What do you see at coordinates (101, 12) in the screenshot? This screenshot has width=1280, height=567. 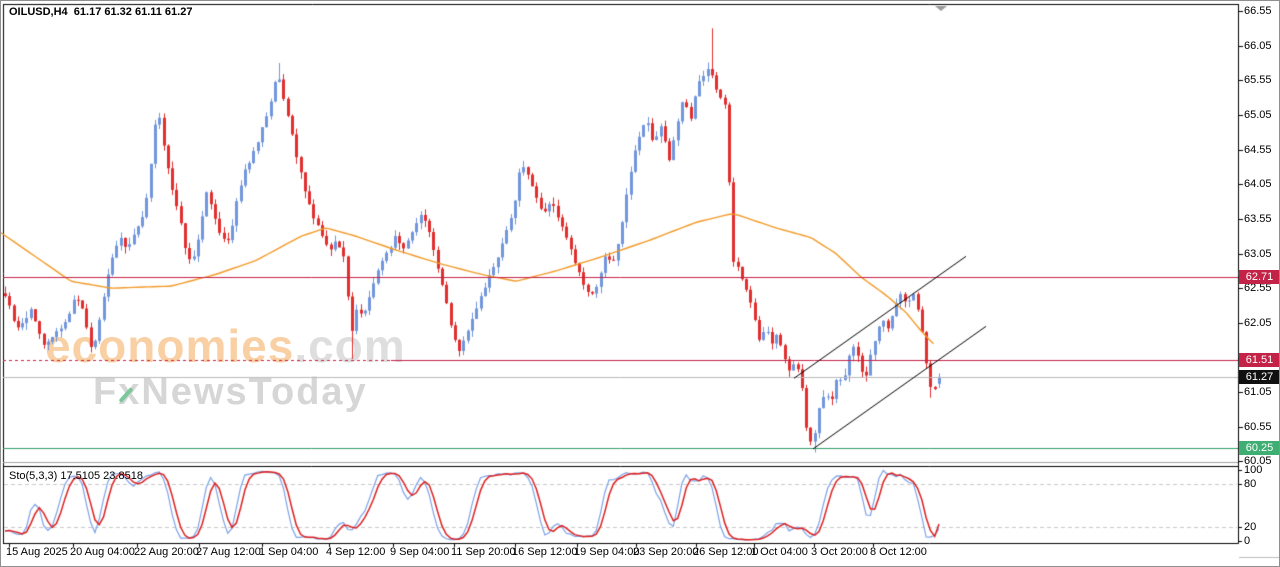 I see `symbol-ohlc-title: OILUSD,H4 61.17 61.32 61.11 61.27` at bounding box center [101, 12].